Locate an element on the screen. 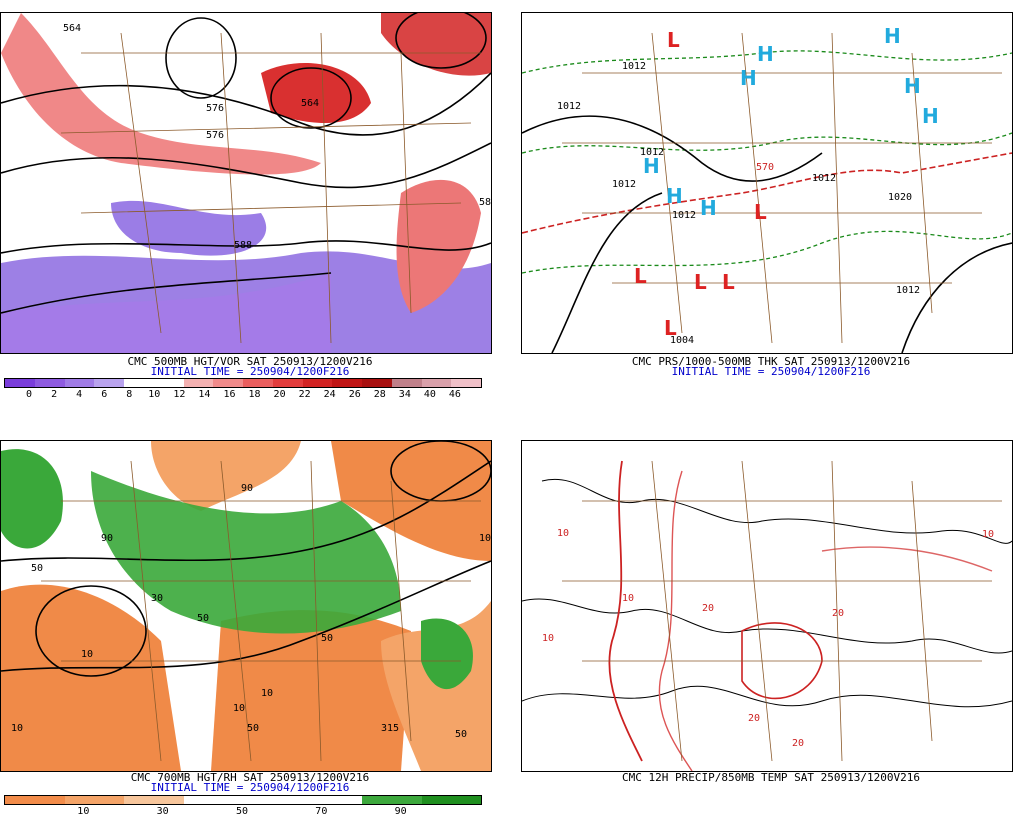 Image resolution: width=1024 pixels, height=828 pixels. colorbar-labels: 10 30 50 70 90 is located at coordinates (242, 812).